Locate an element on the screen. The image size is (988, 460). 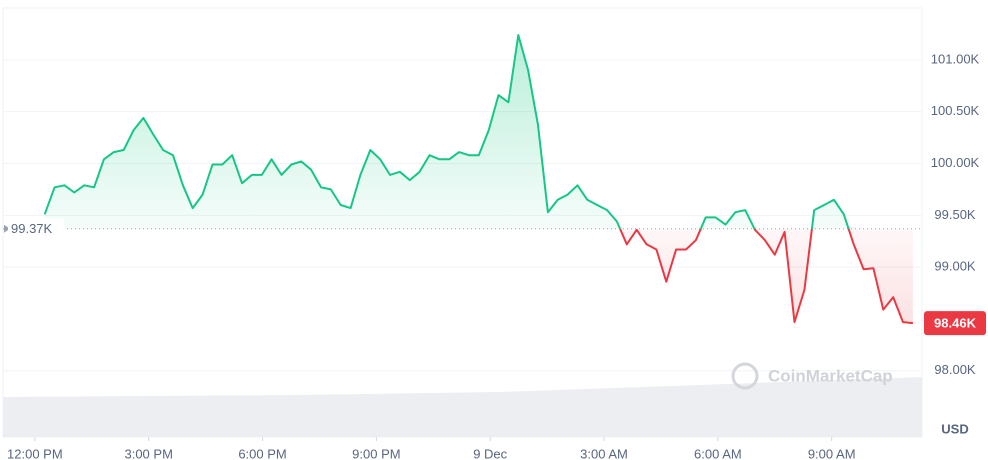
x-tick-label: 3:00 PM is located at coordinates (148, 453).